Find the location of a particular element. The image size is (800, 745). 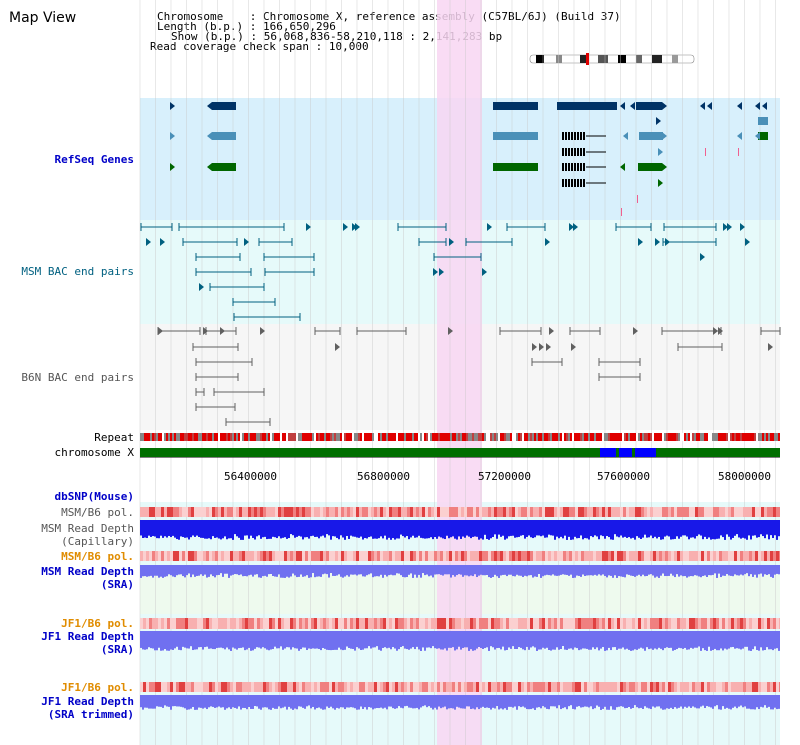

chromosome-band is located at coordinates (460, 452).